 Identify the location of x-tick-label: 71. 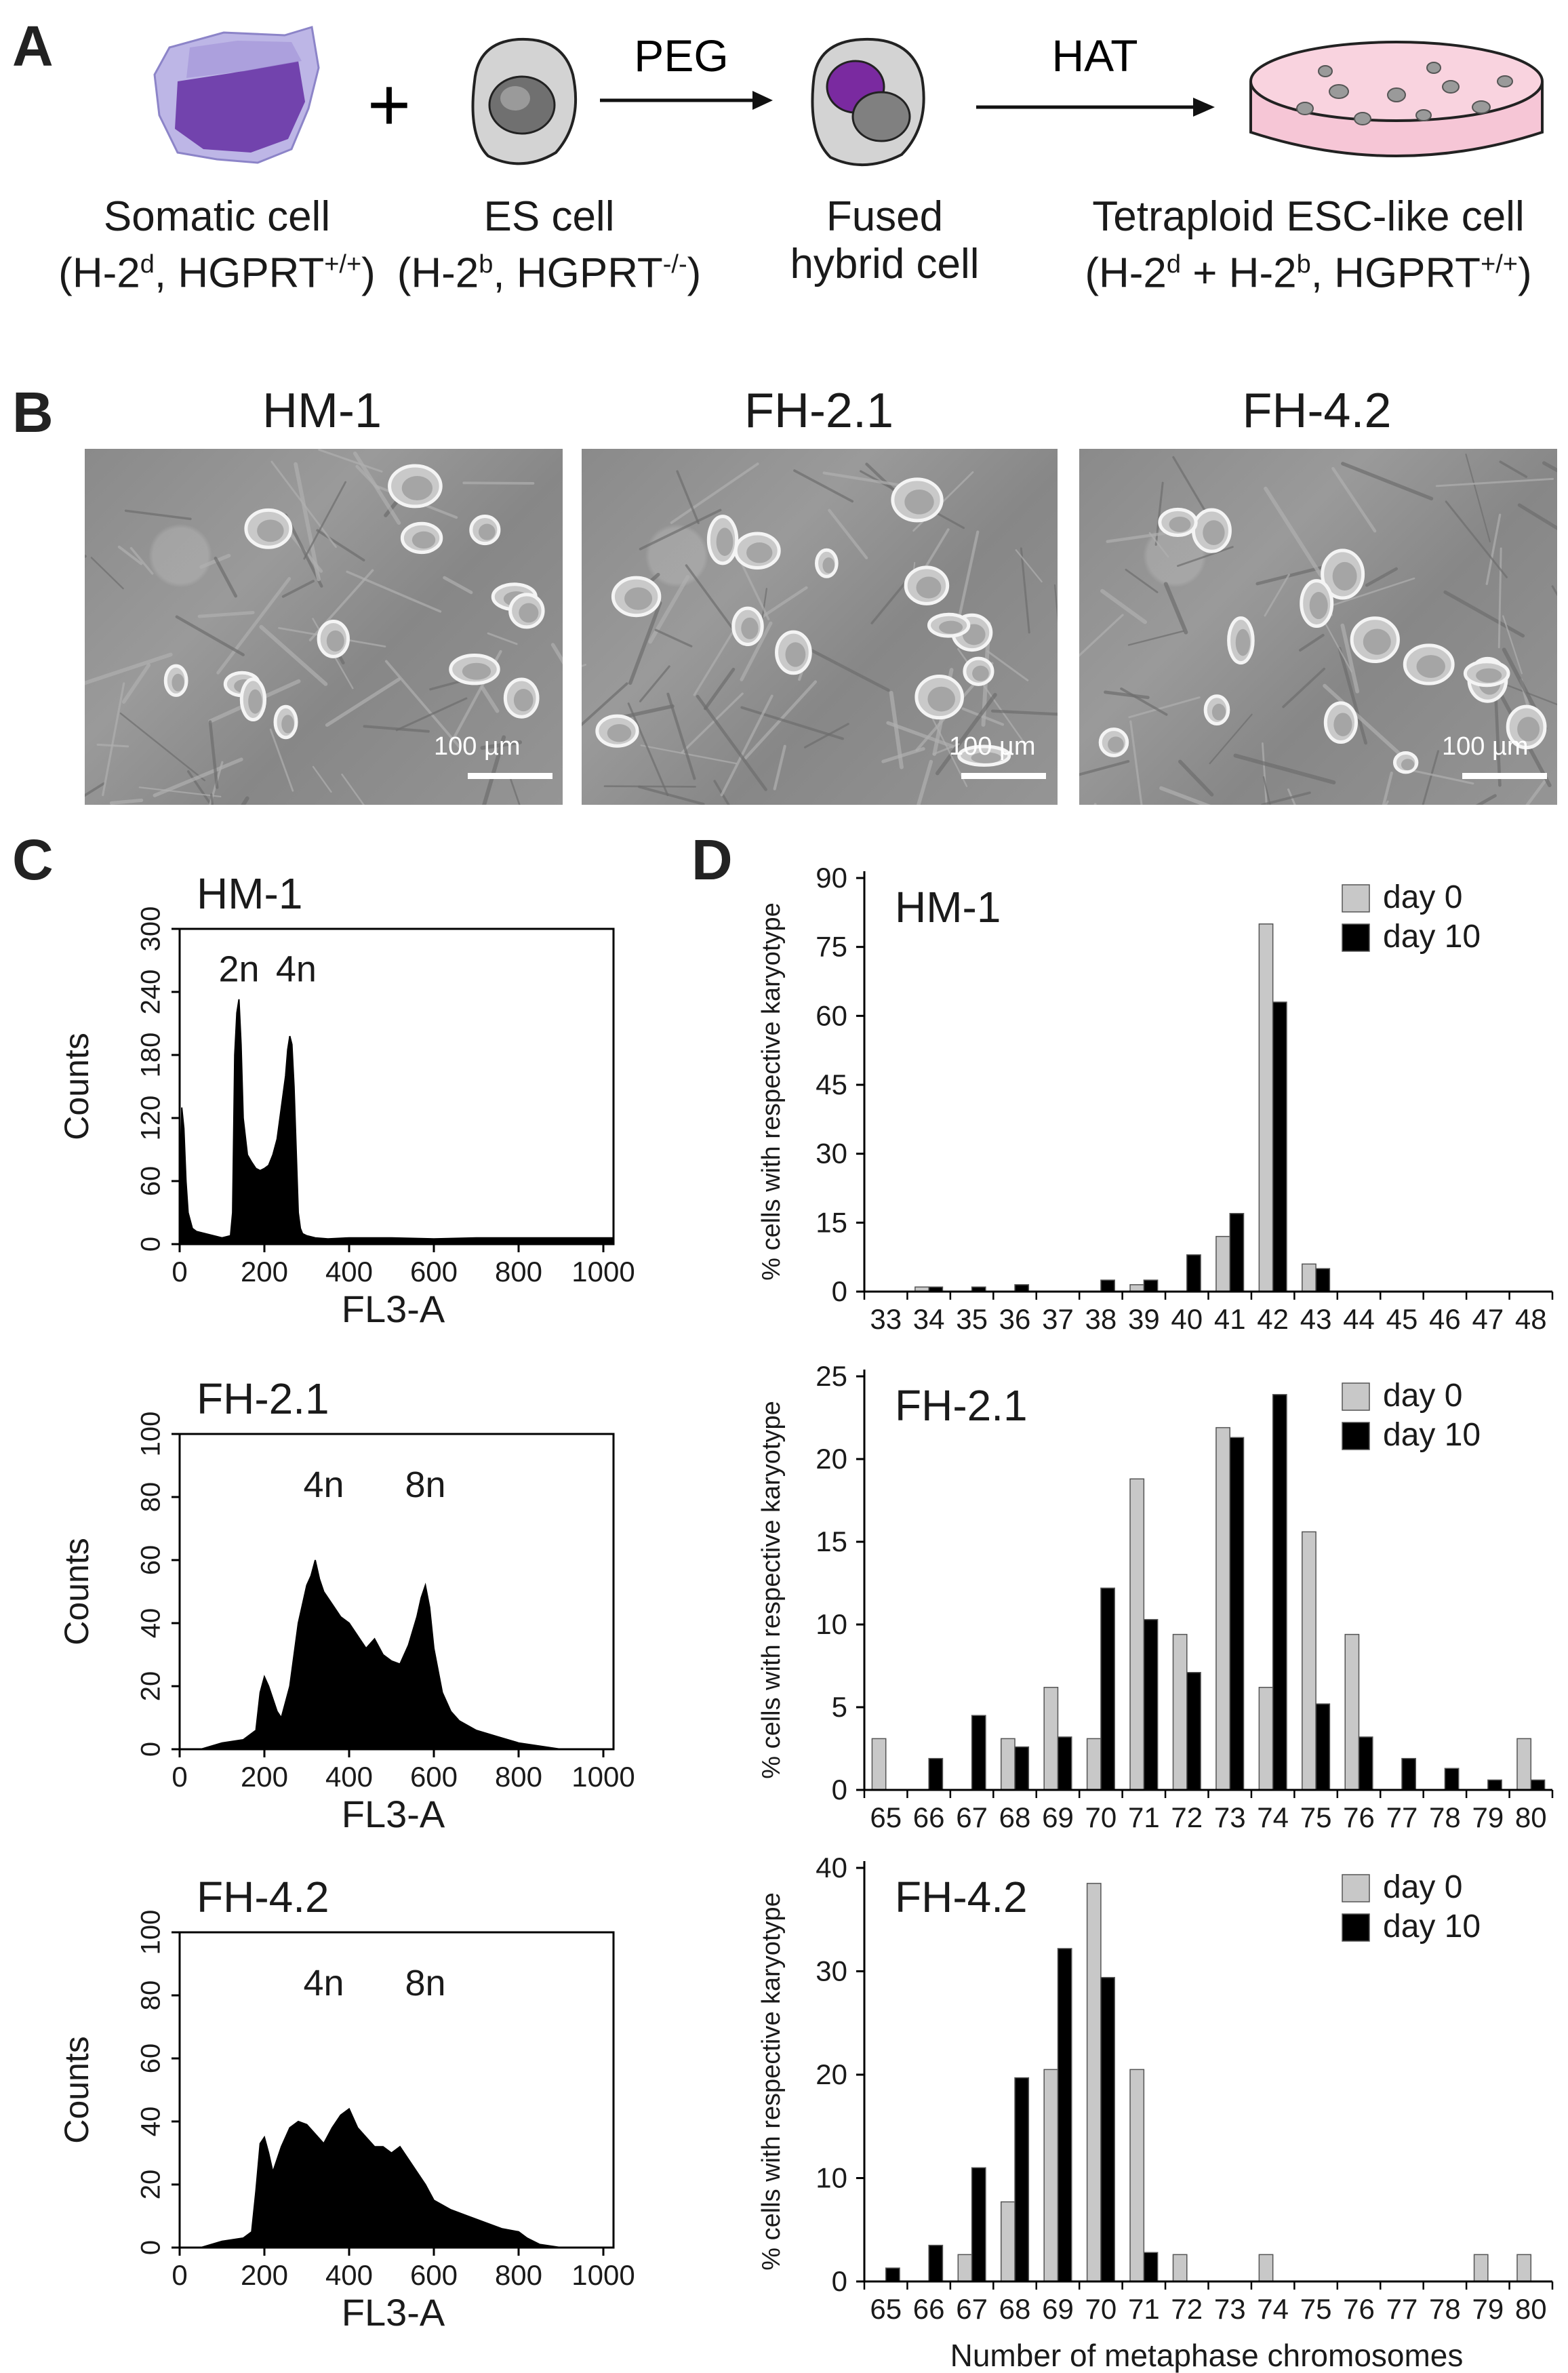
(1144, 2309).